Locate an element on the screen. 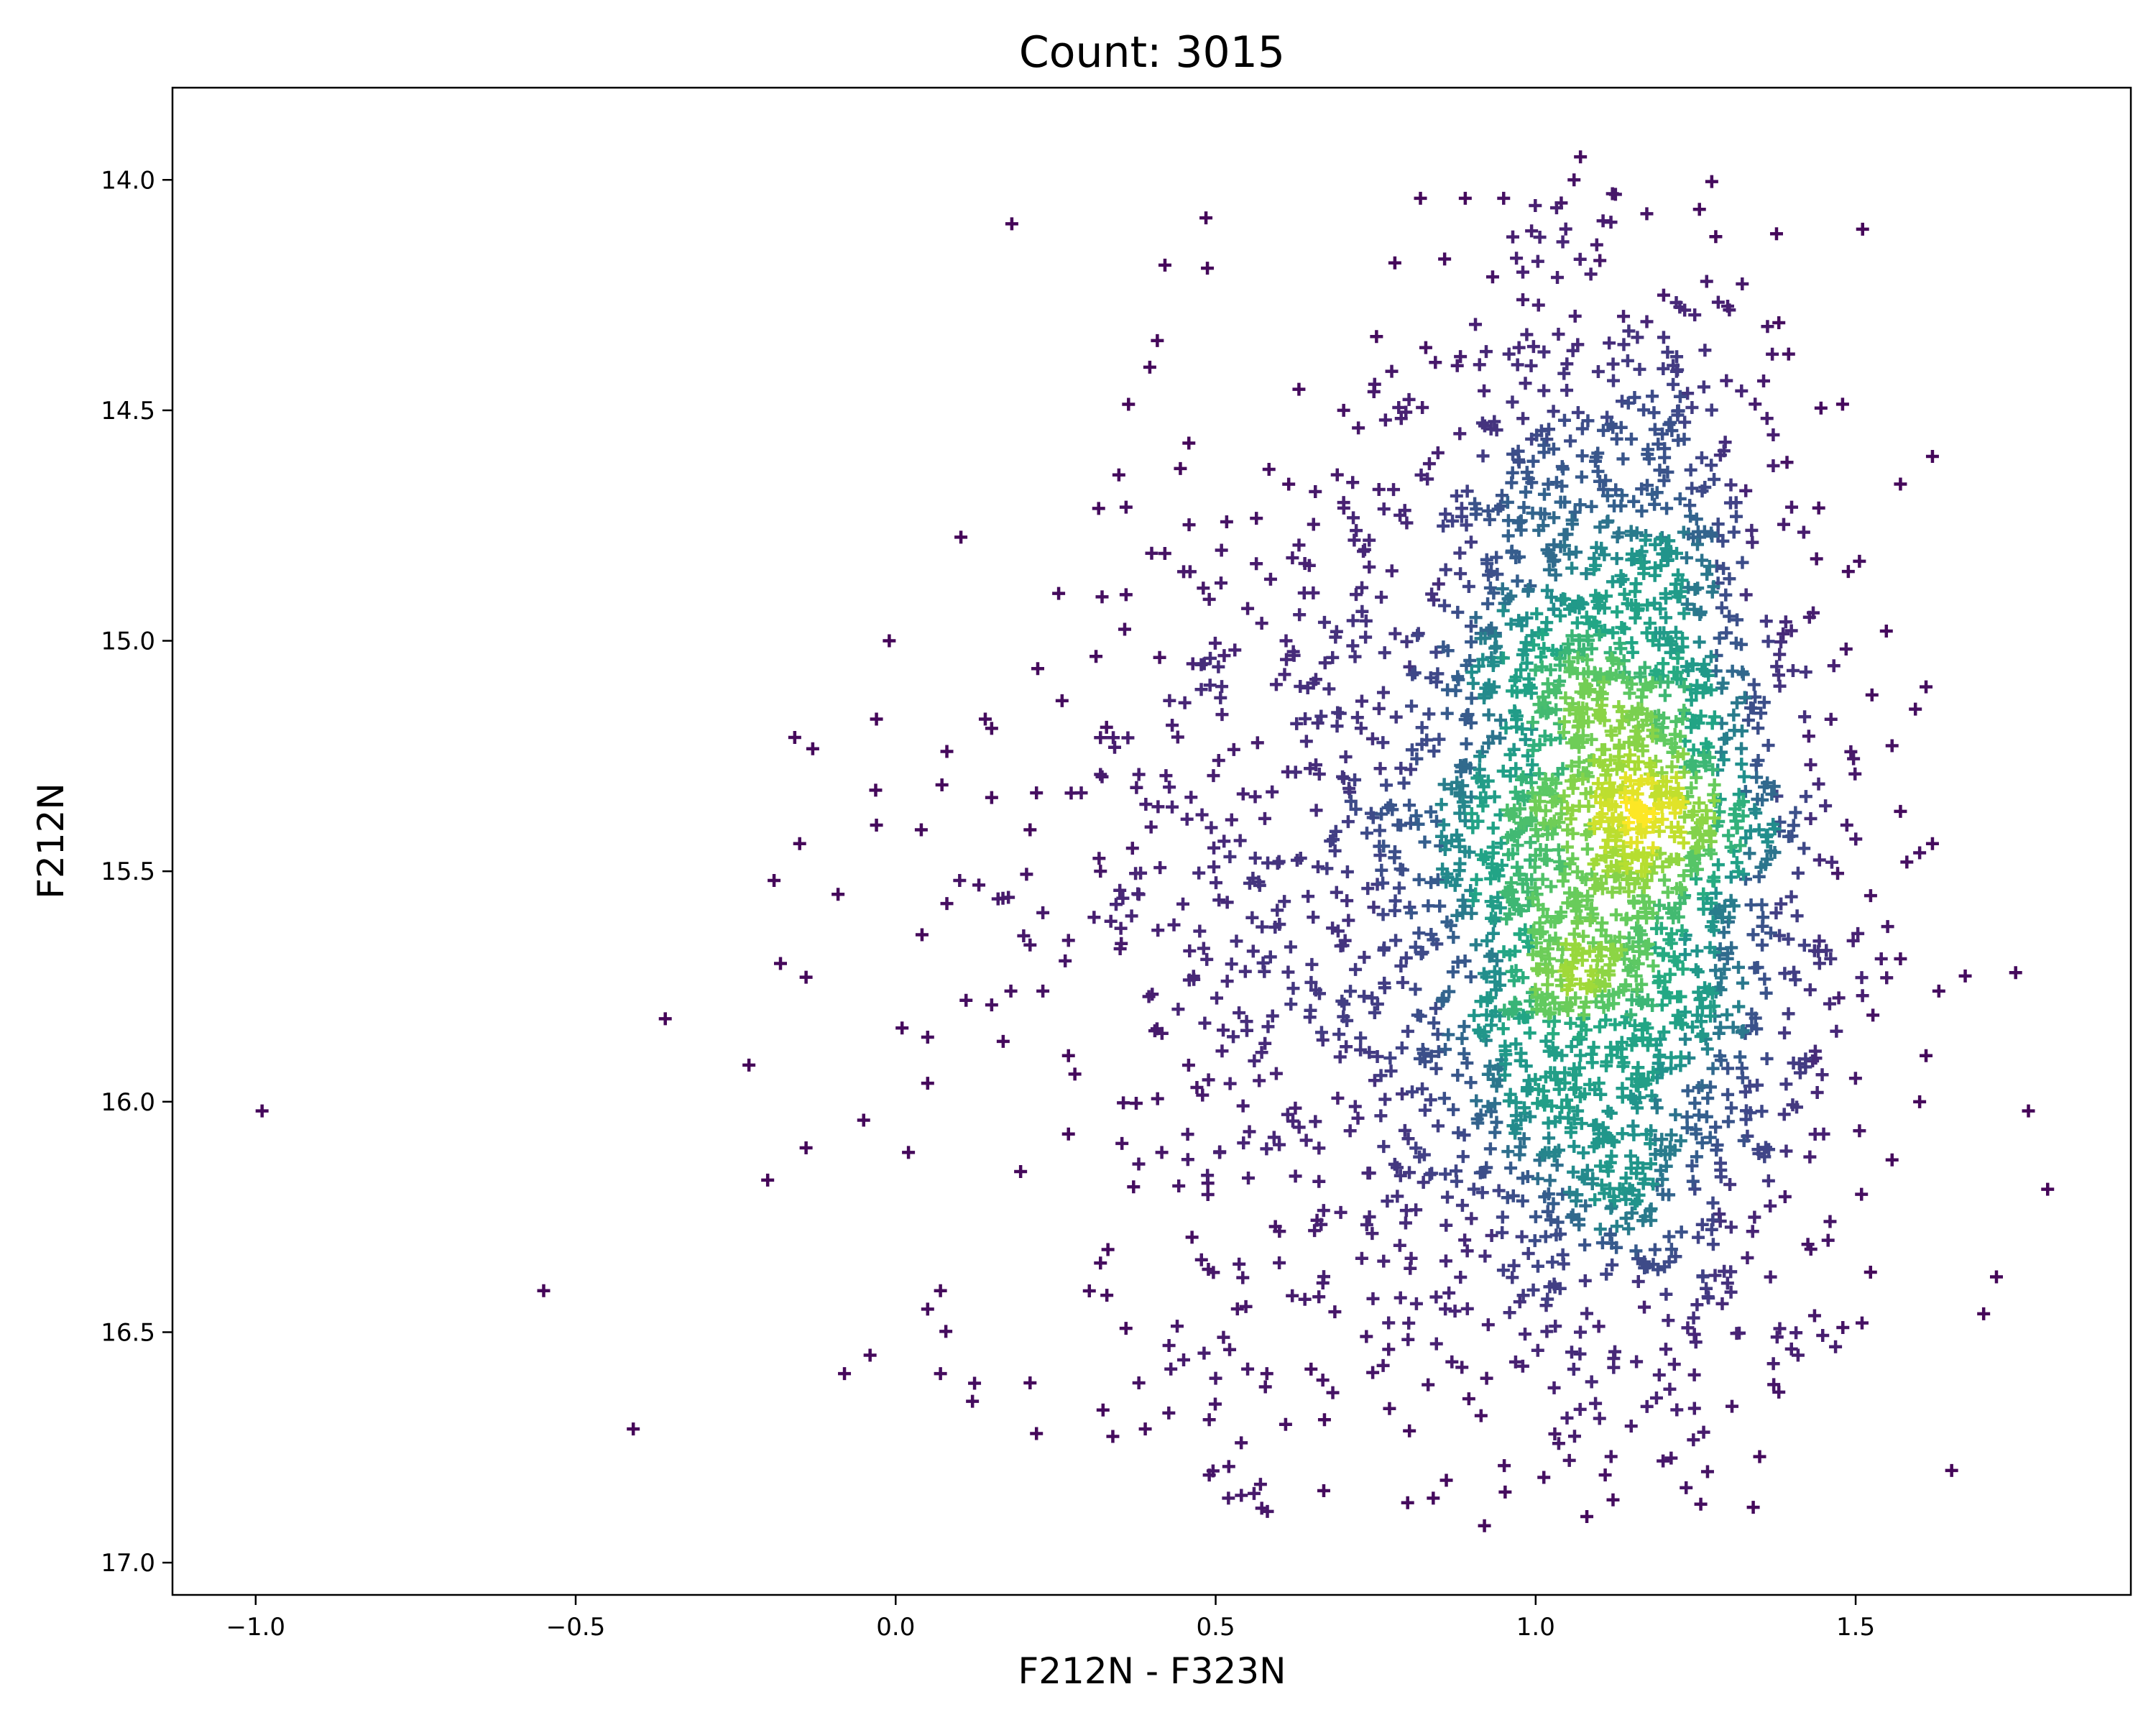 This screenshot has height=1725, width=2156. x-tick-label: 0.0 is located at coordinates (895, 1627).